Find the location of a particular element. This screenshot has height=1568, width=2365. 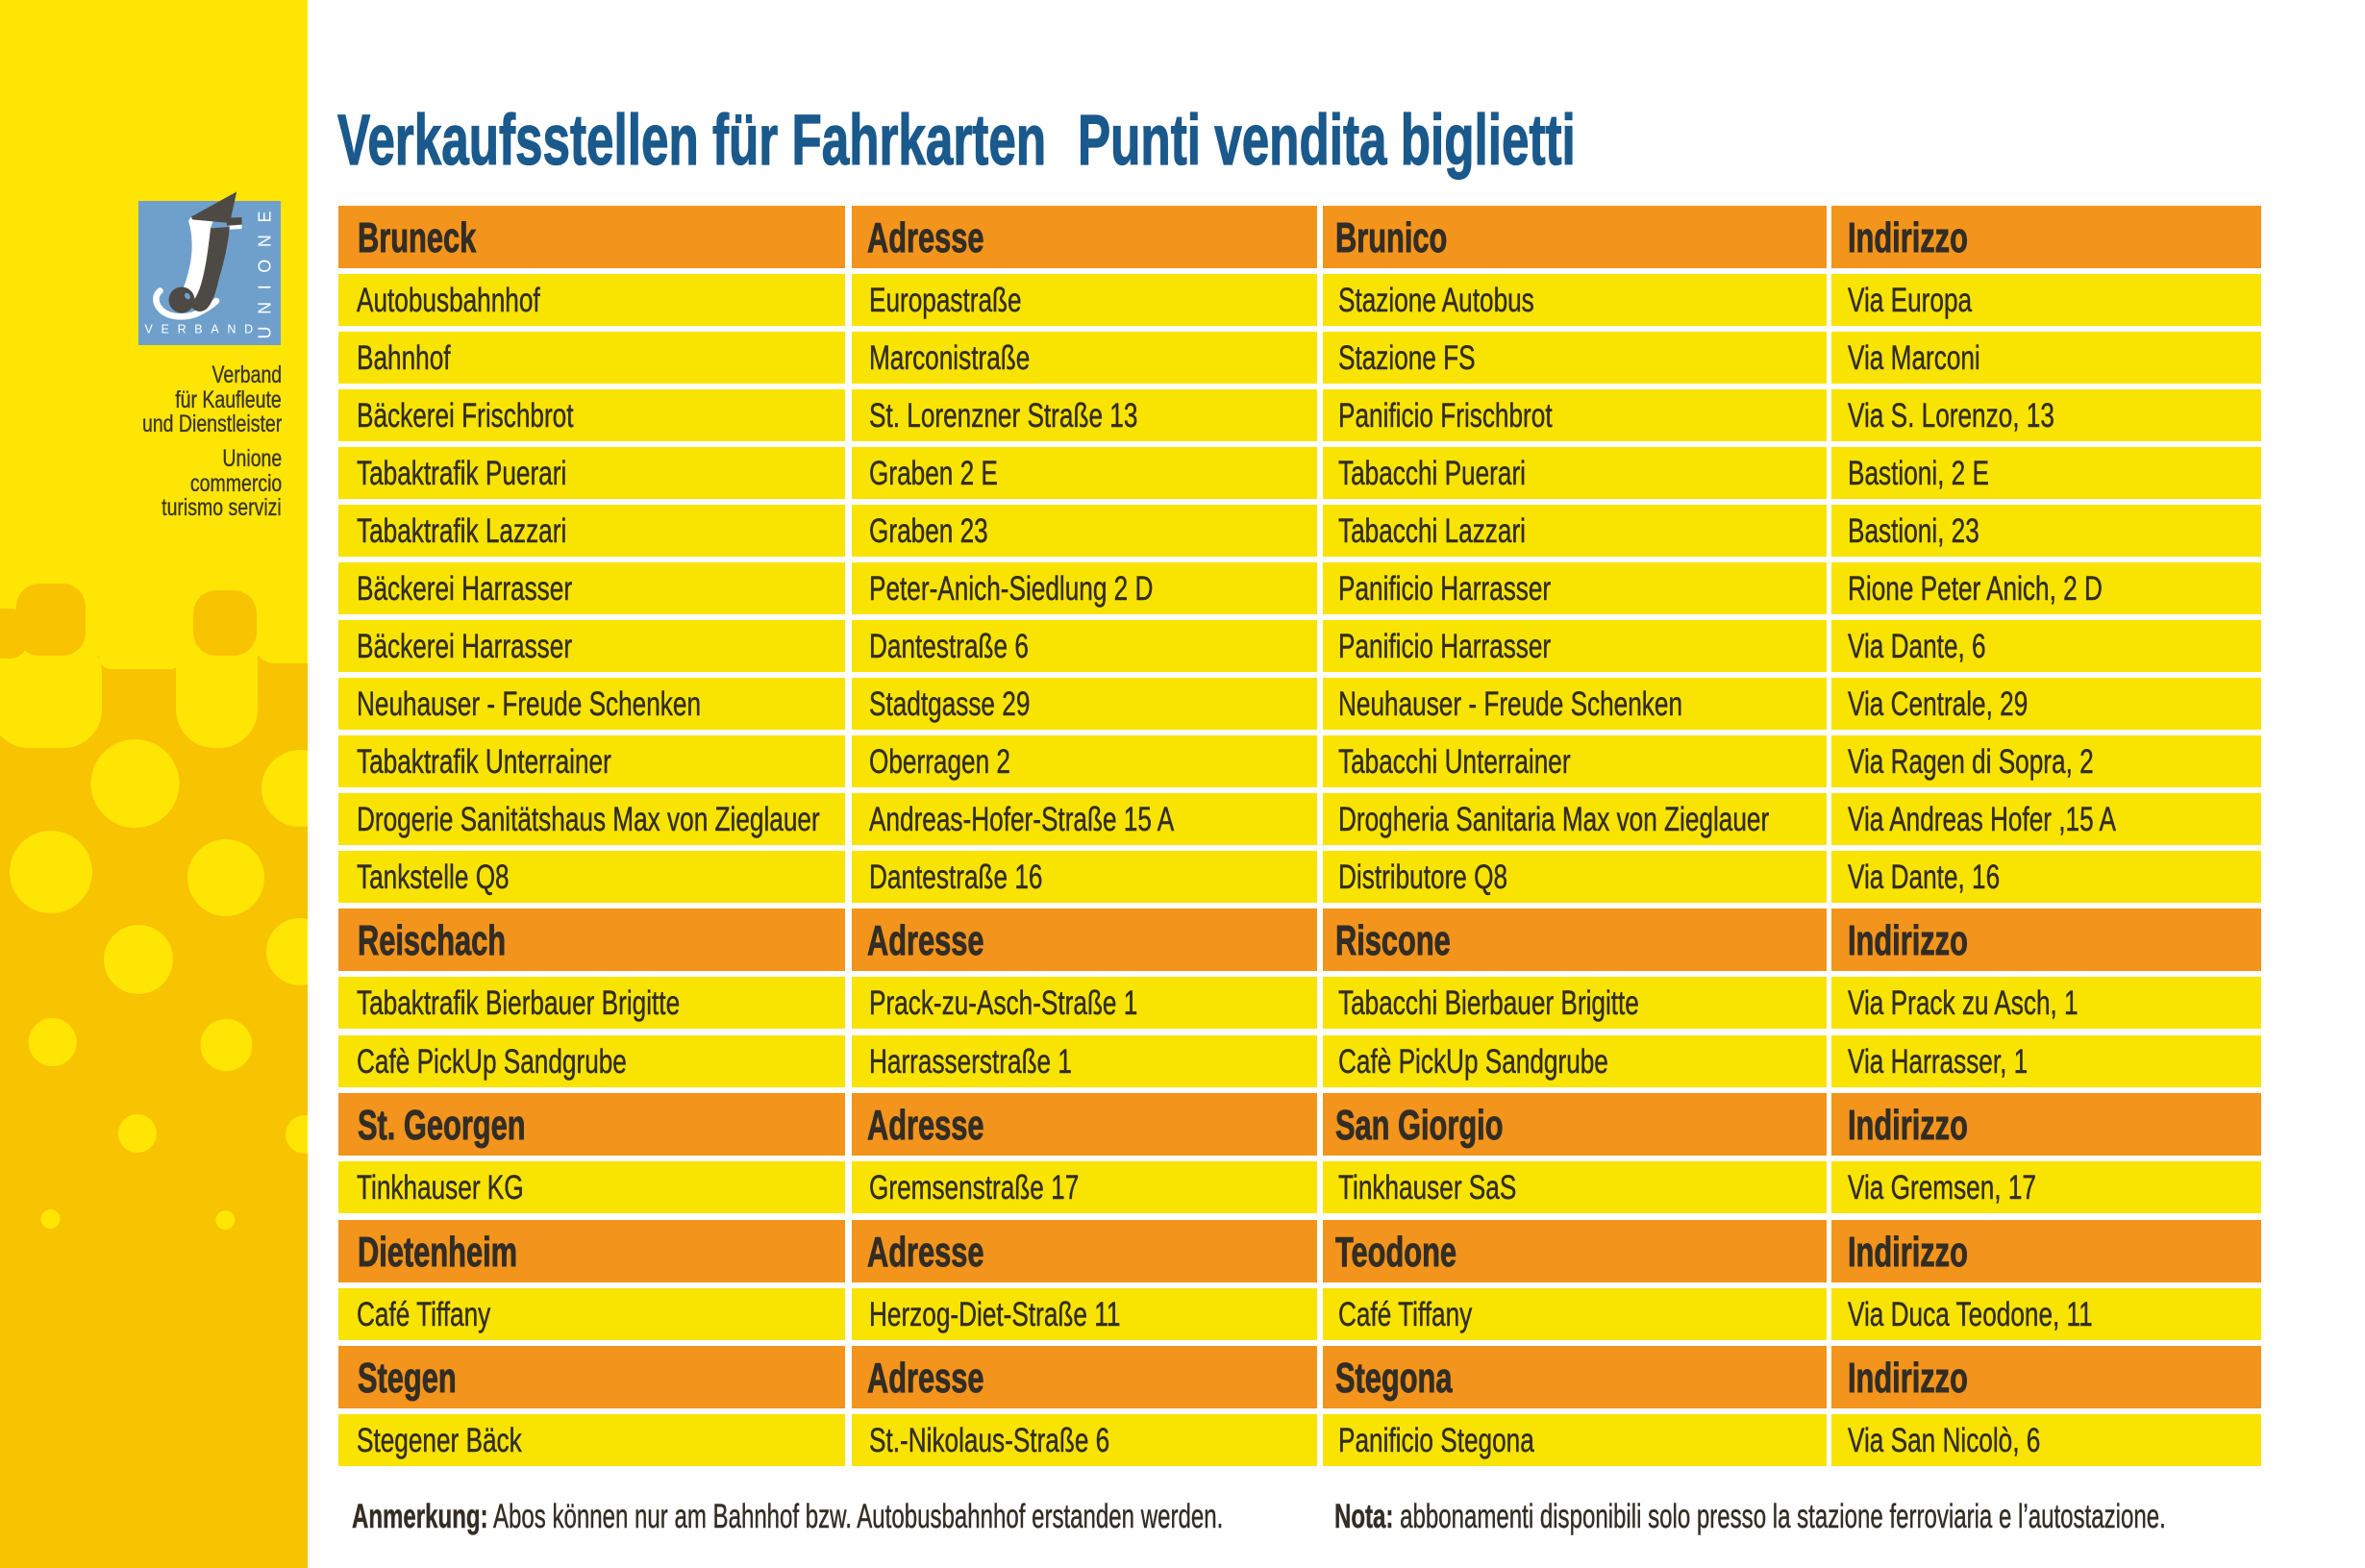

svg-text: UNIONE is located at coordinates (266, 269).